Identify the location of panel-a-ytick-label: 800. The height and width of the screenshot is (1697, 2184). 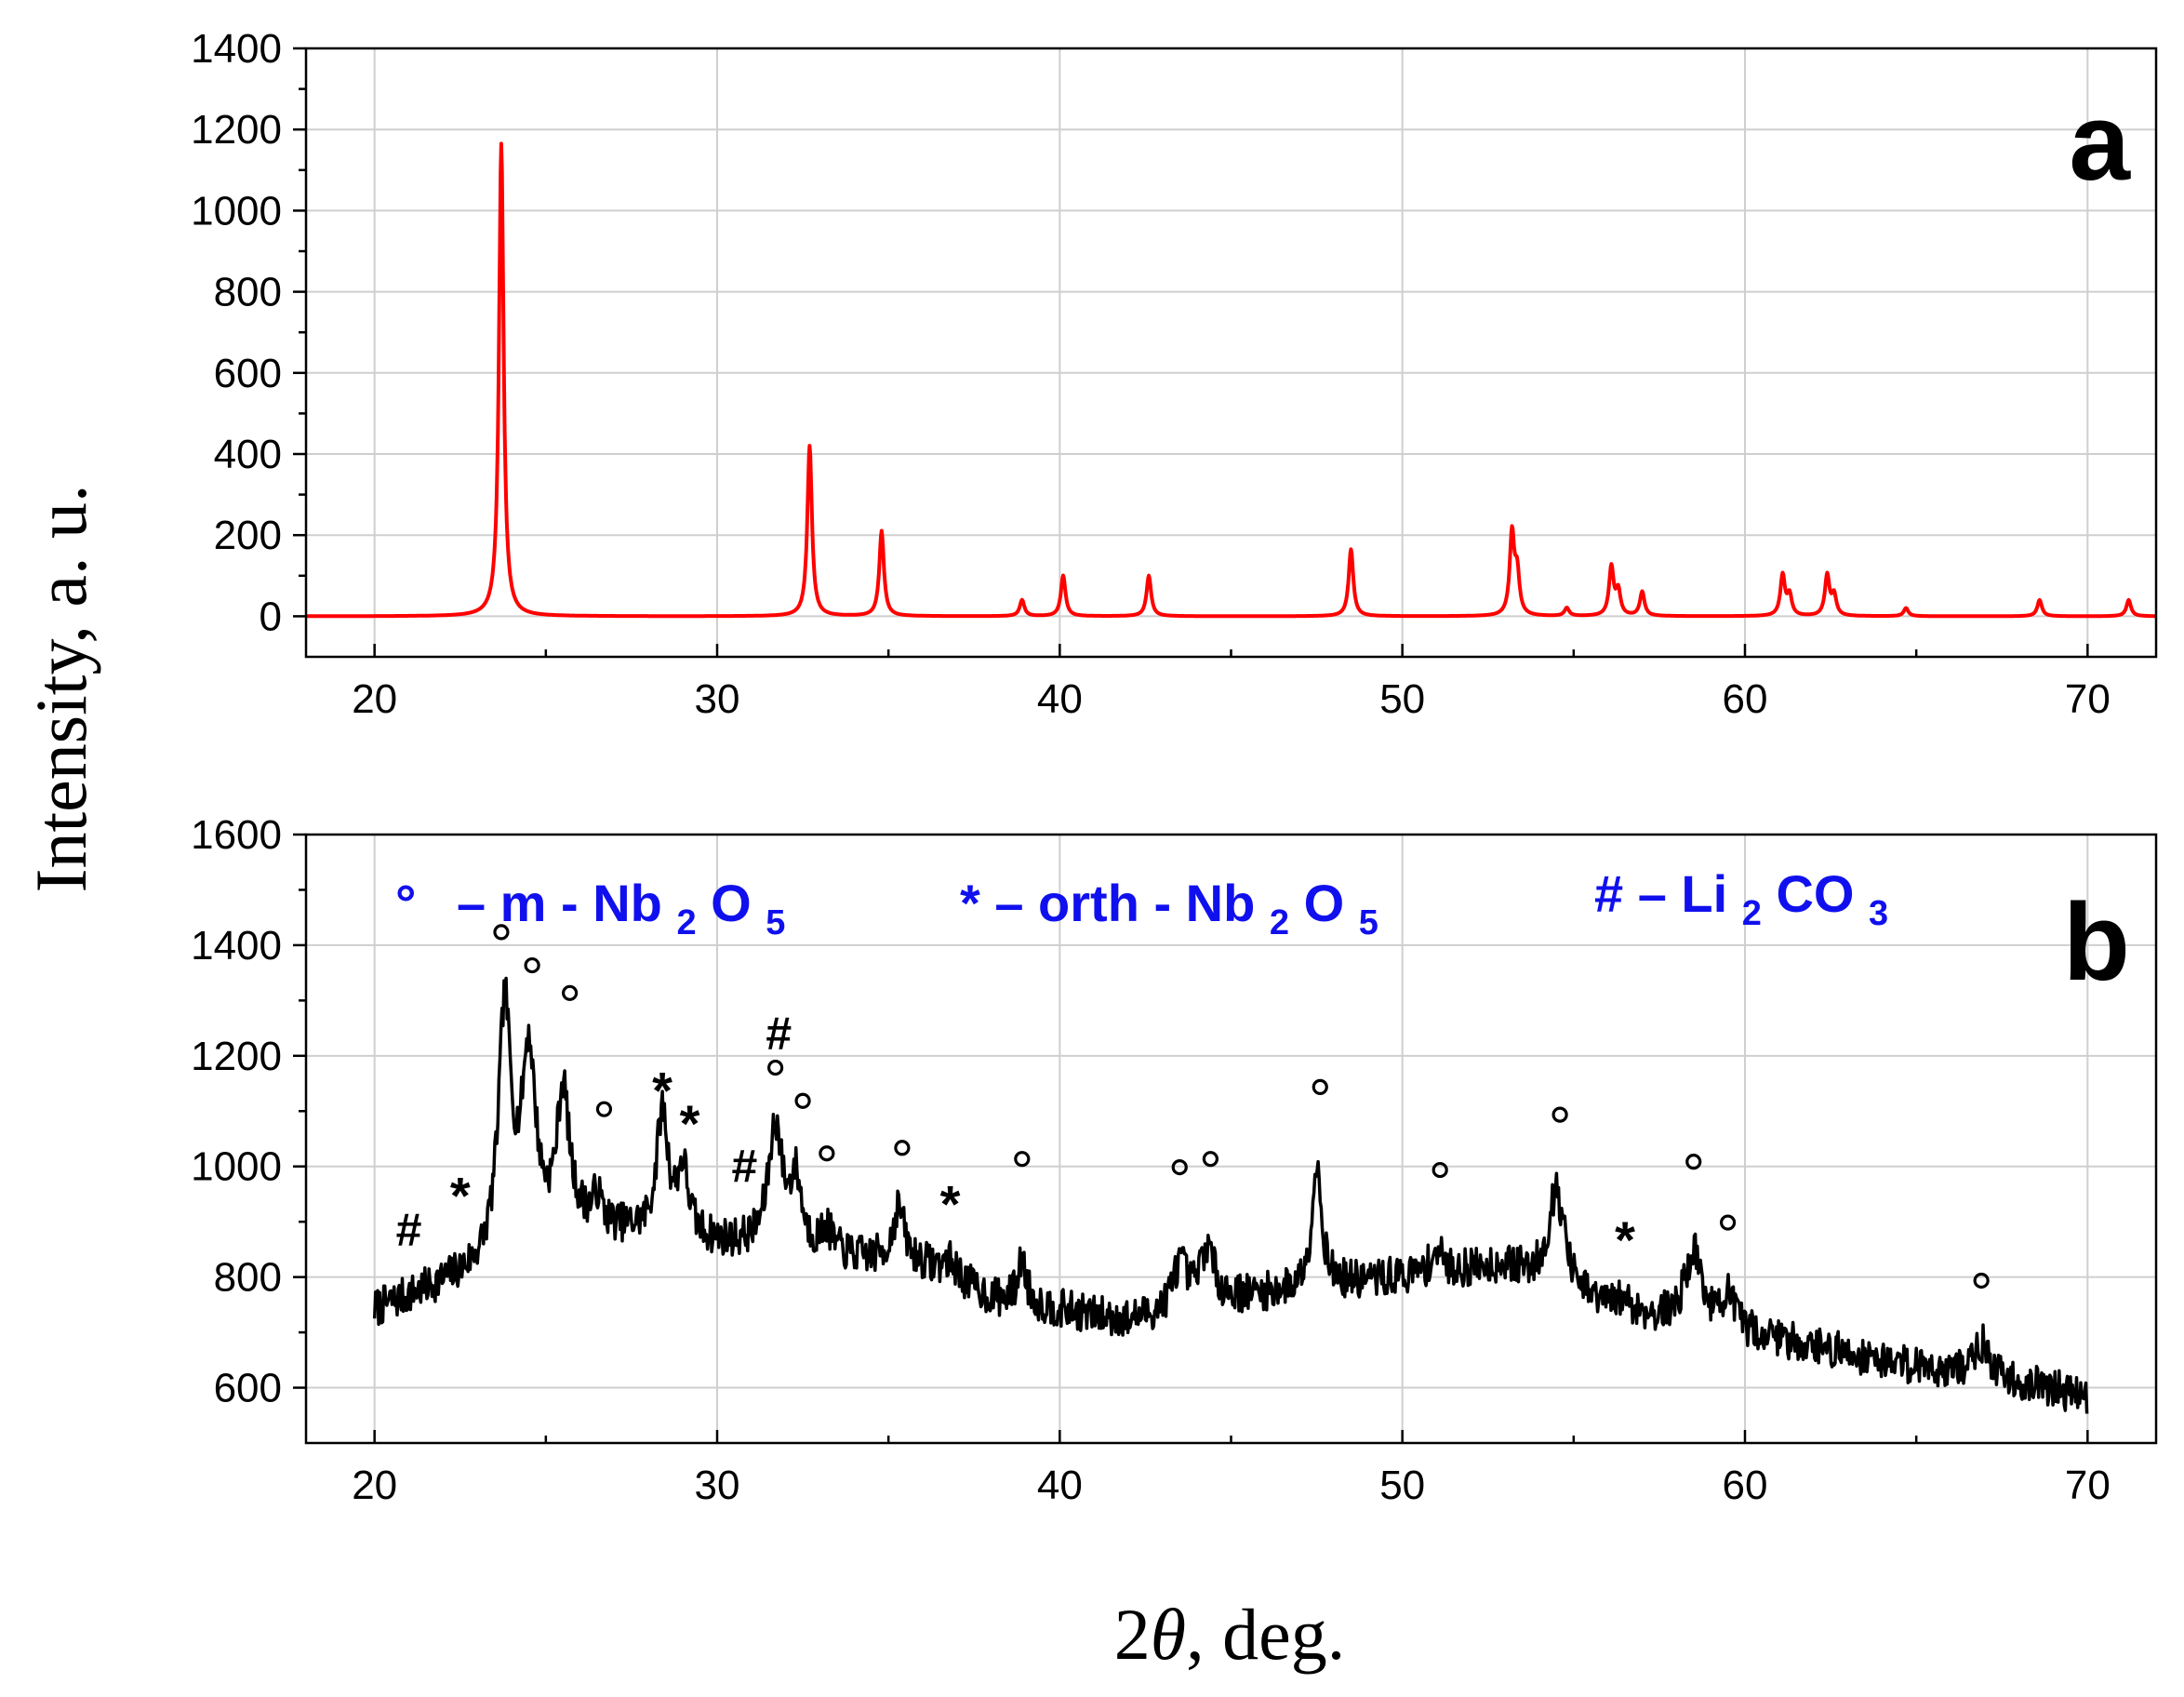
(248, 292).